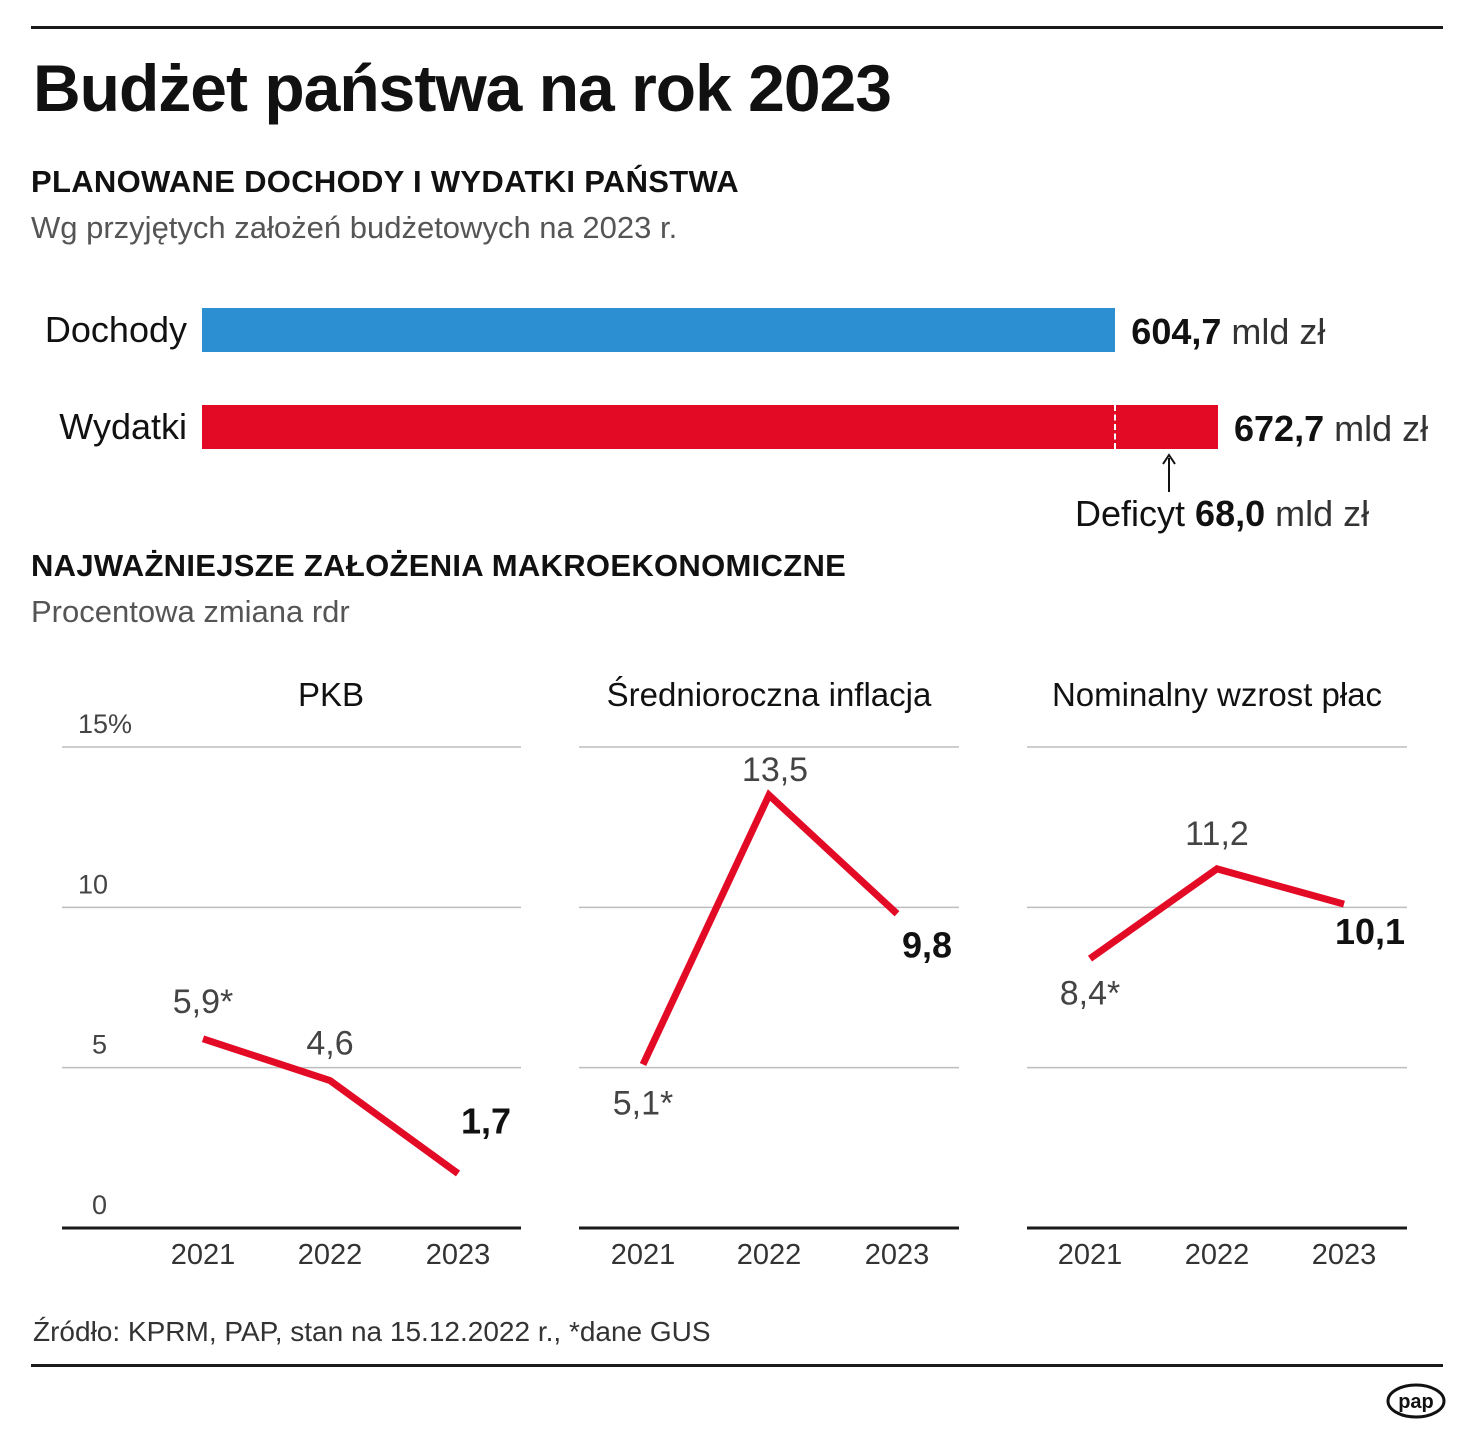 Image resolution: width=1472 pixels, height=1440 pixels. Describe the element at coordinates (1217, 834) in the screenshot. I see `chart-3-data-label: 11,2` at that location.